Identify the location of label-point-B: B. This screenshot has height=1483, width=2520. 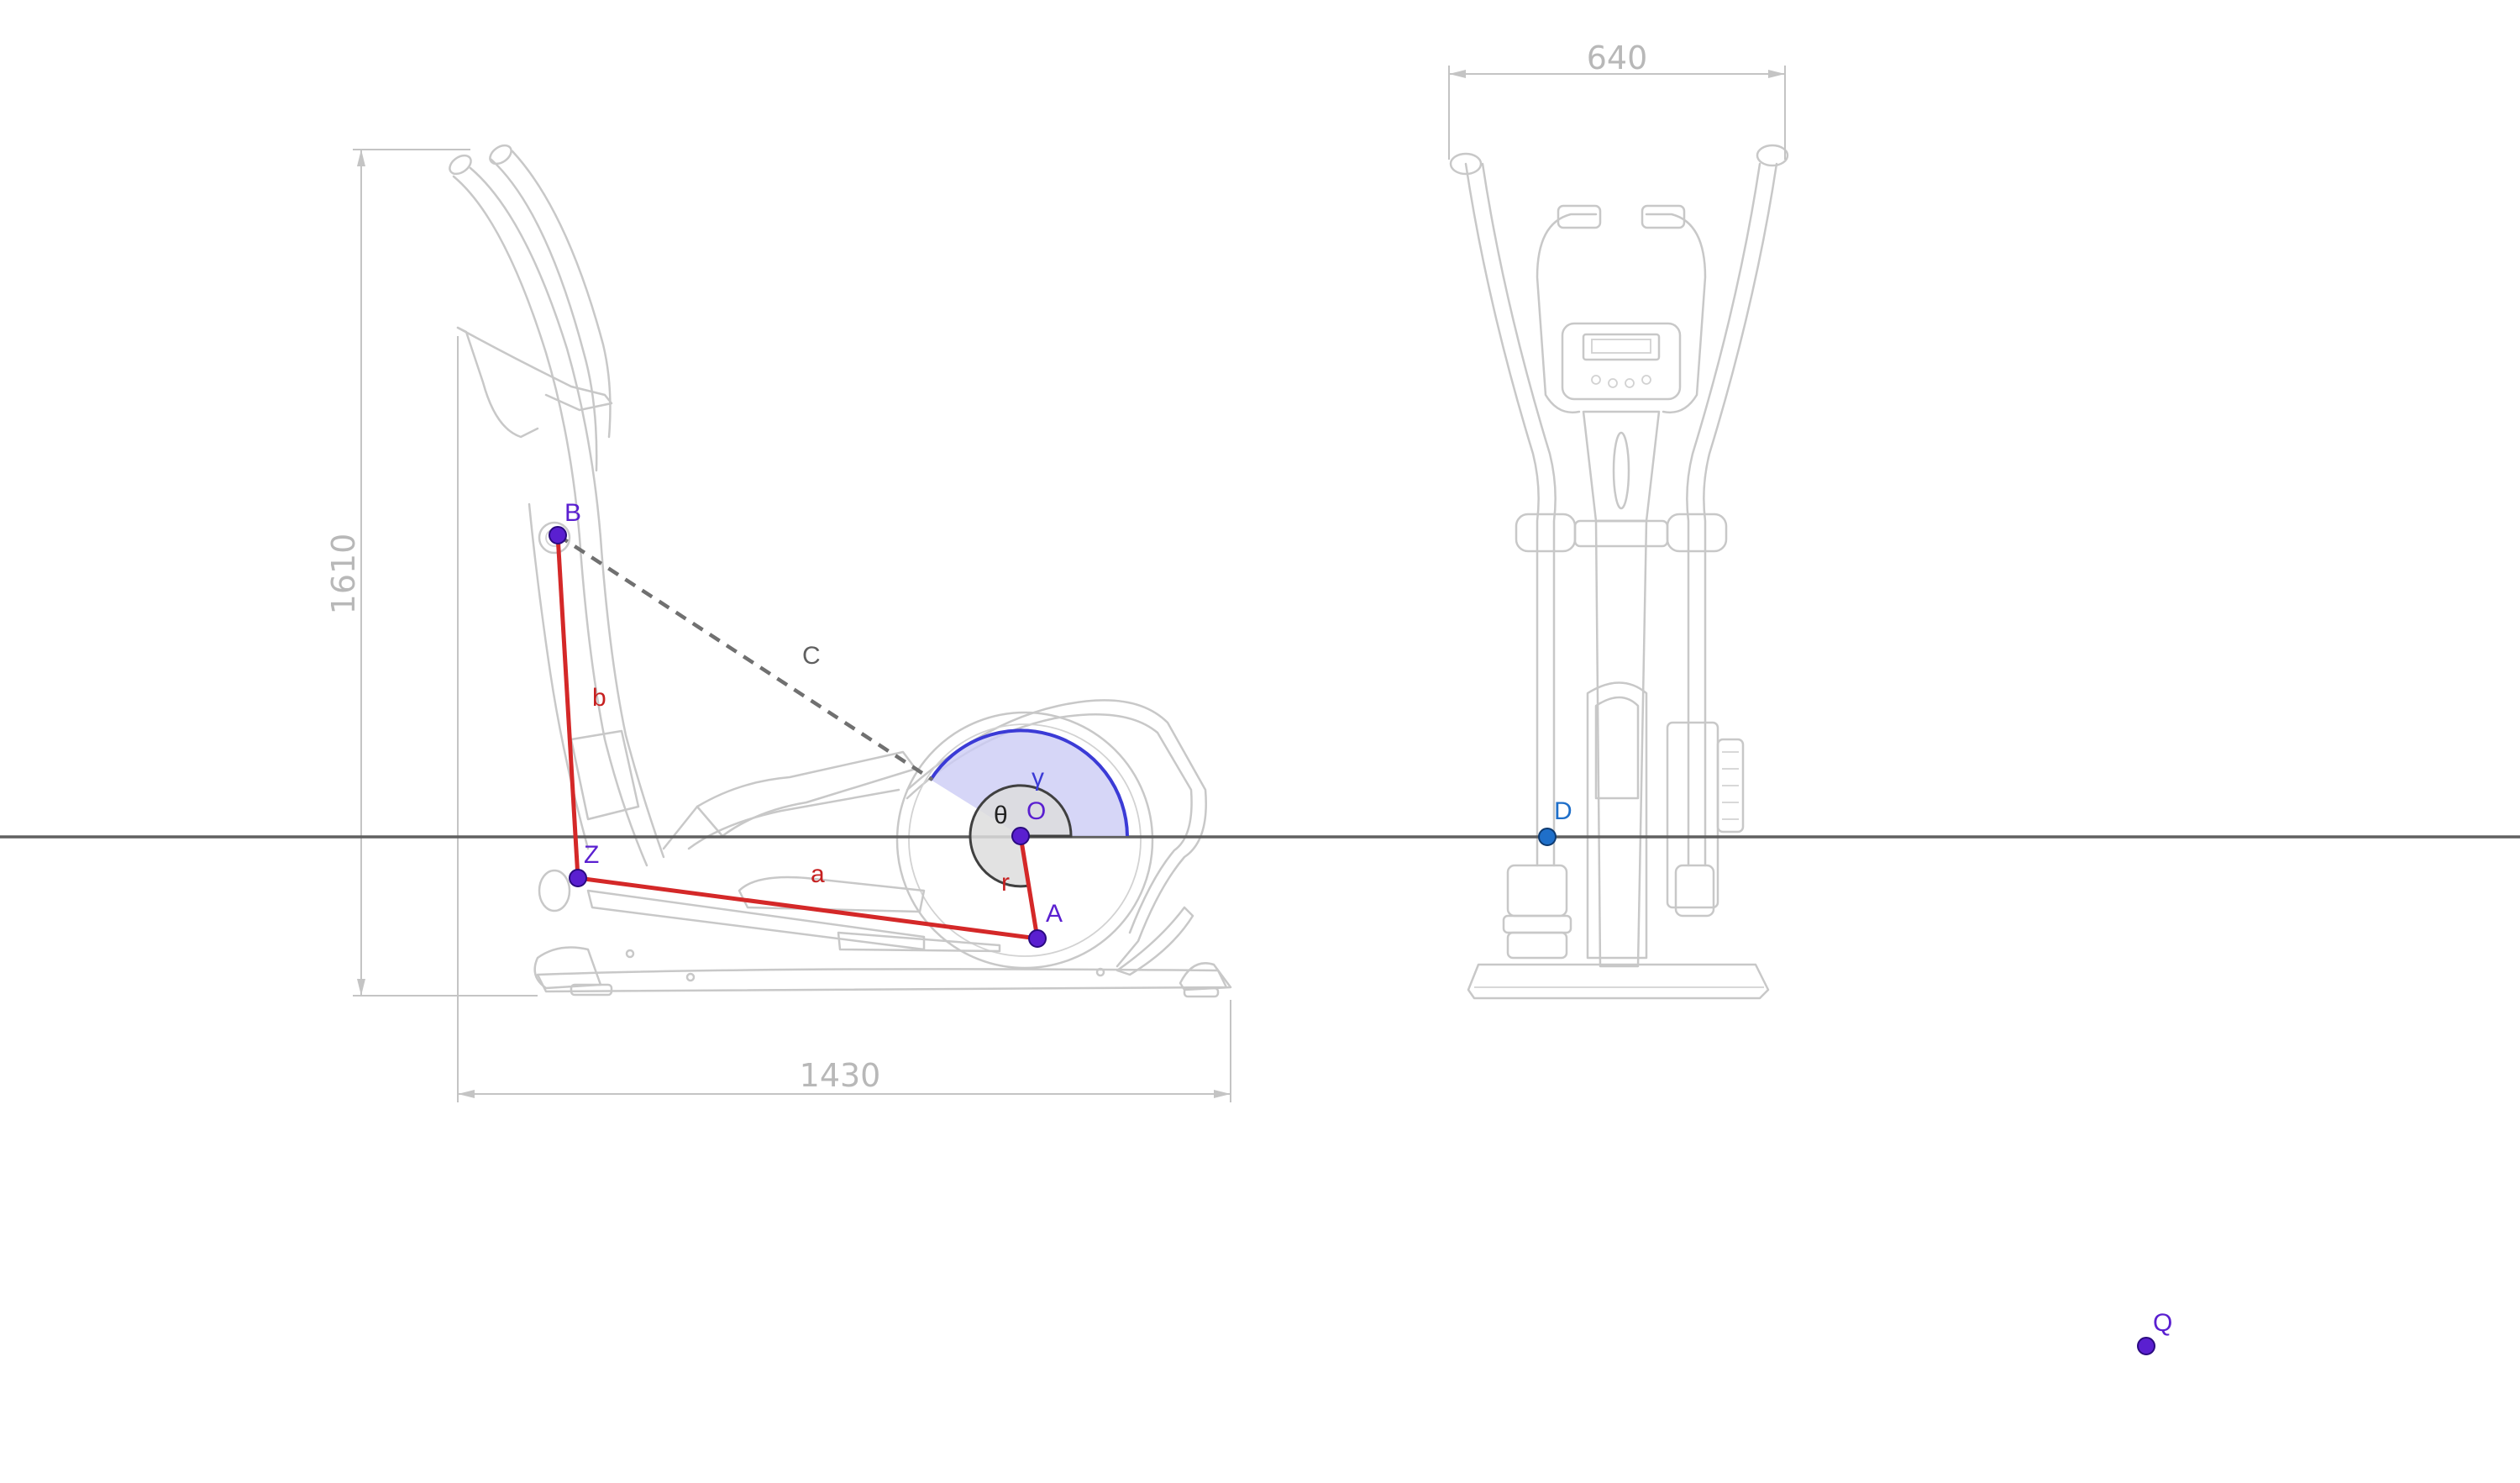
(572, 513).